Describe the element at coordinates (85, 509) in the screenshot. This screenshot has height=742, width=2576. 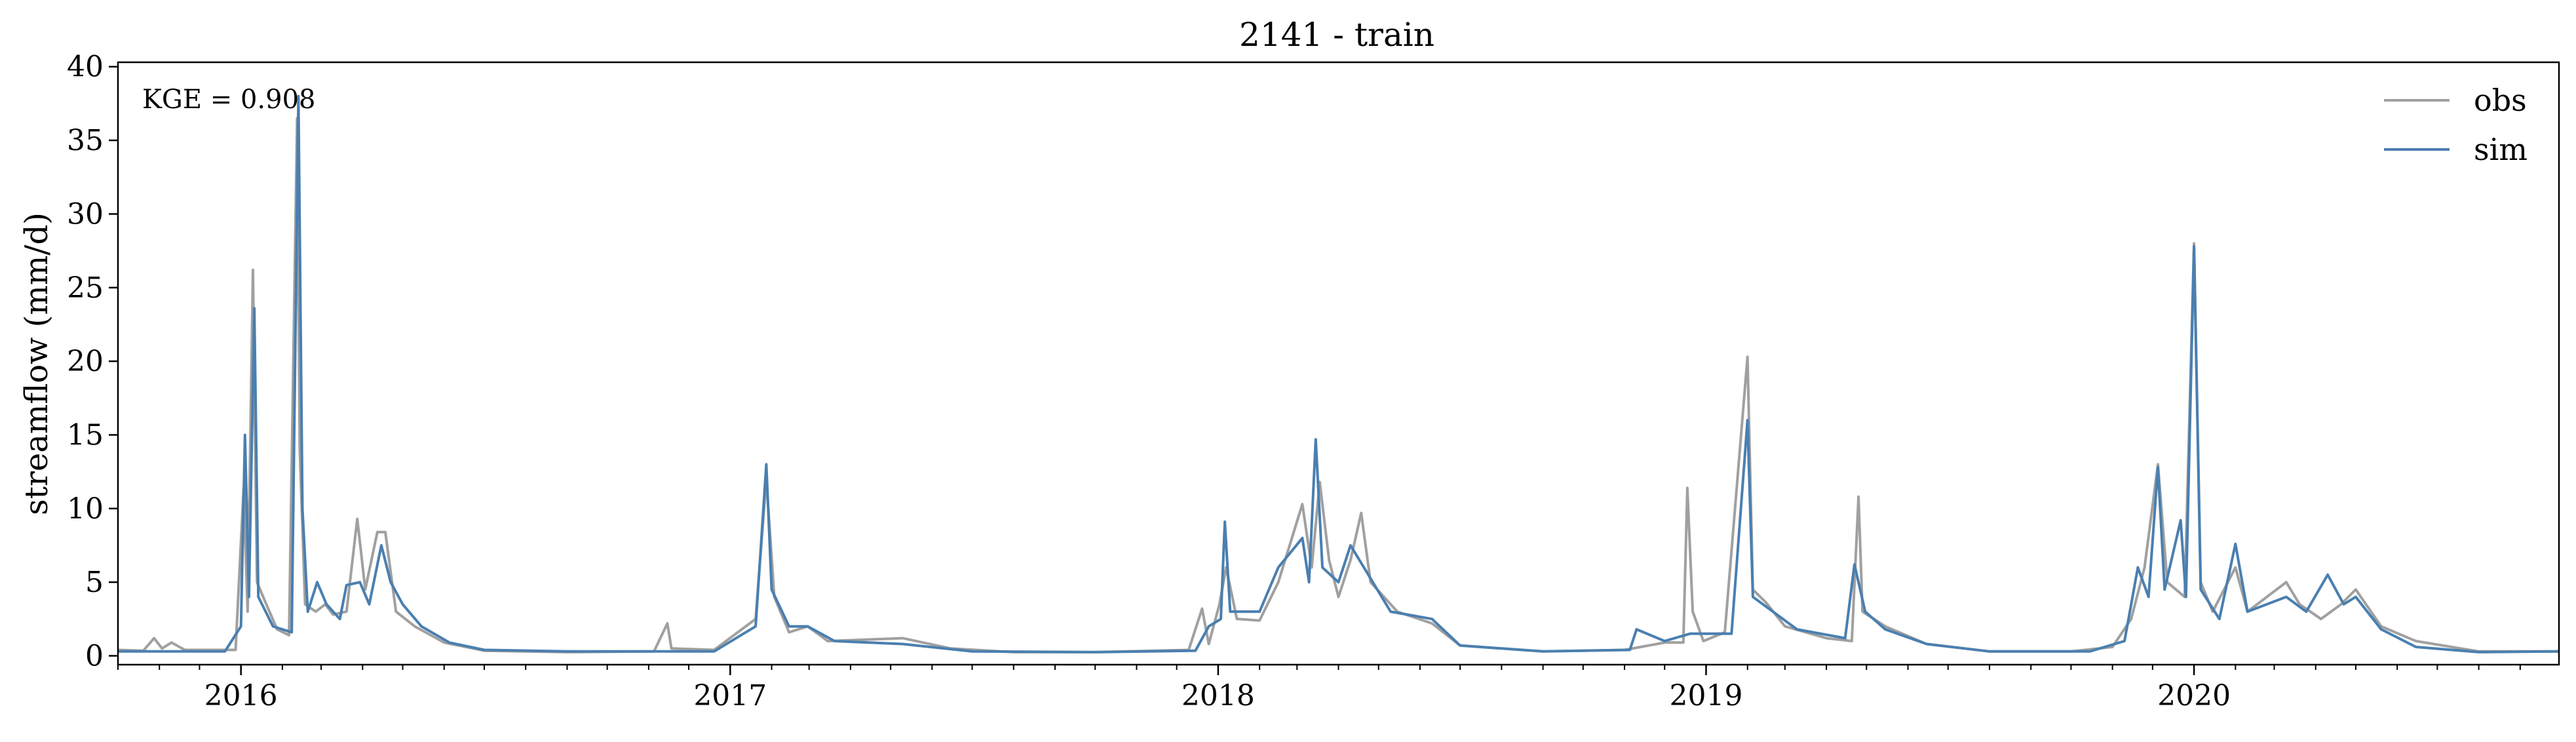
I see `y-tick-label: 10` at that location.